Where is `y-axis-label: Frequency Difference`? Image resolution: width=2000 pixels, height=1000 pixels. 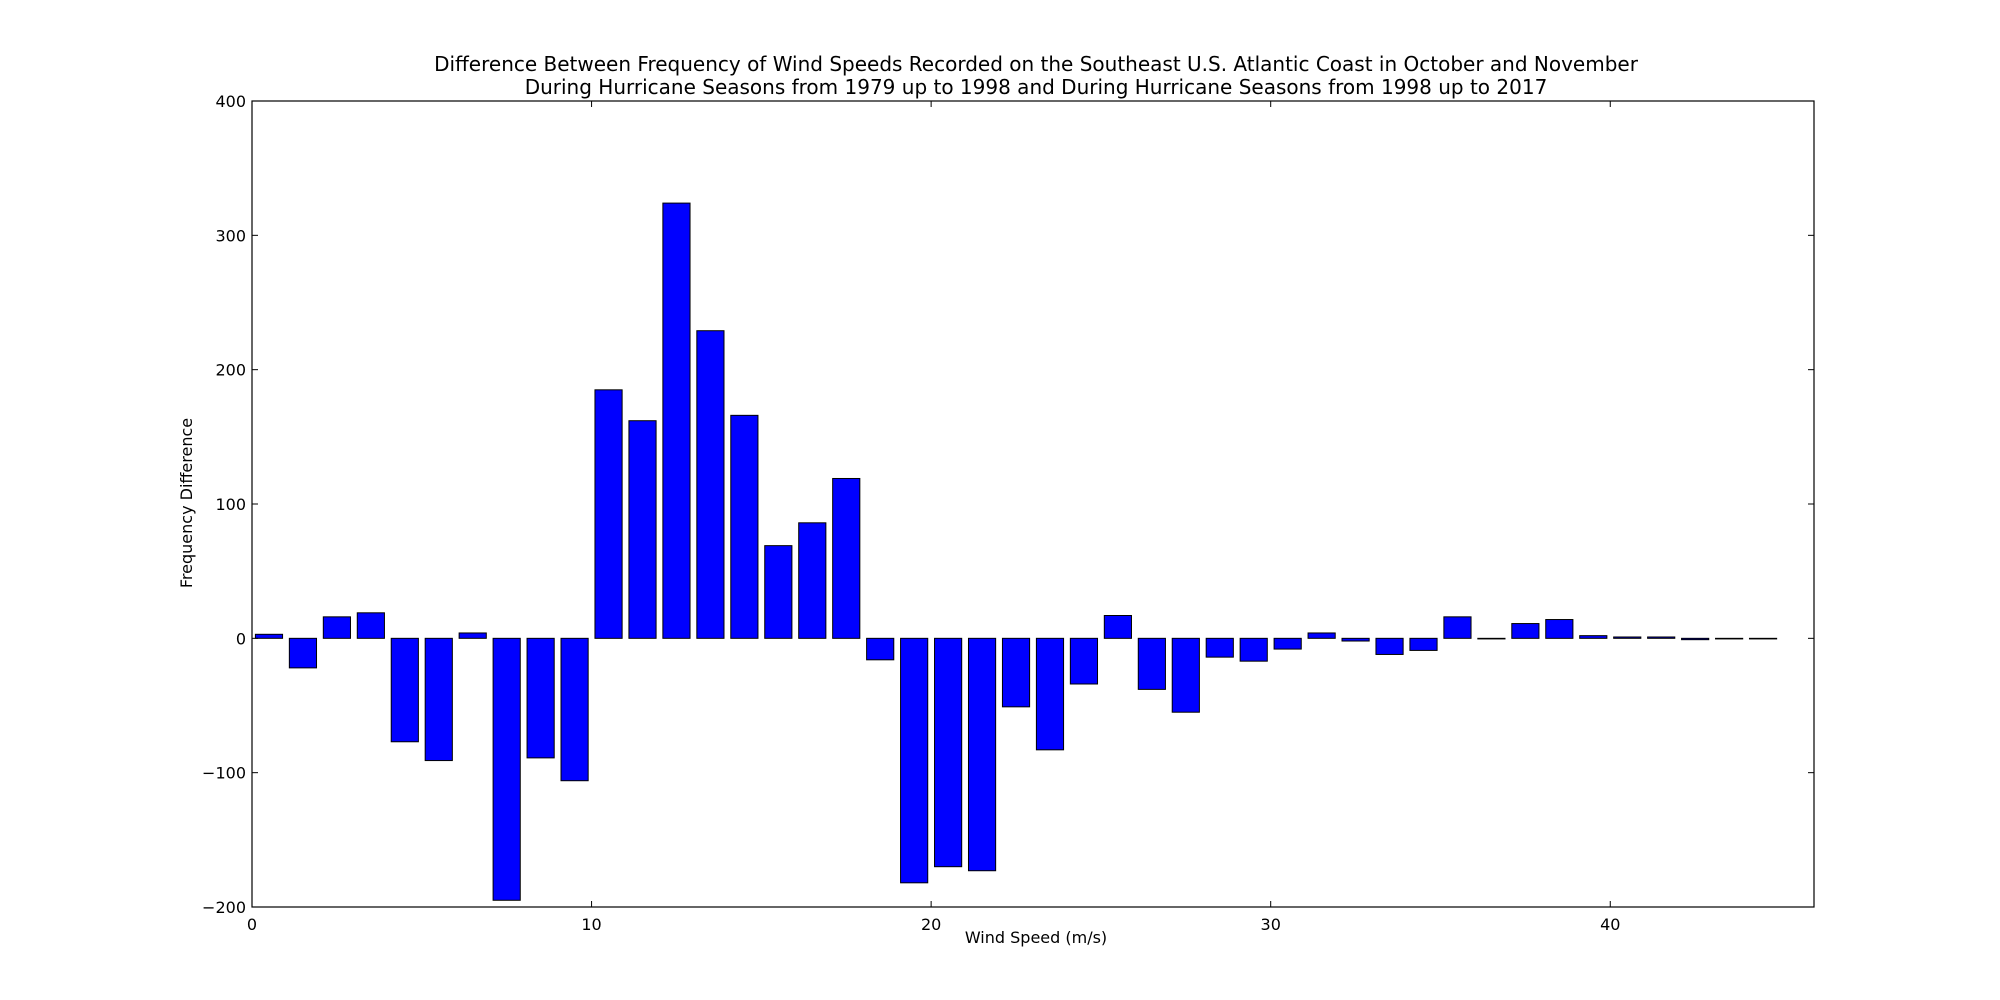 y-axis-label: Frequency Difference is located at coordinates (186, 503).